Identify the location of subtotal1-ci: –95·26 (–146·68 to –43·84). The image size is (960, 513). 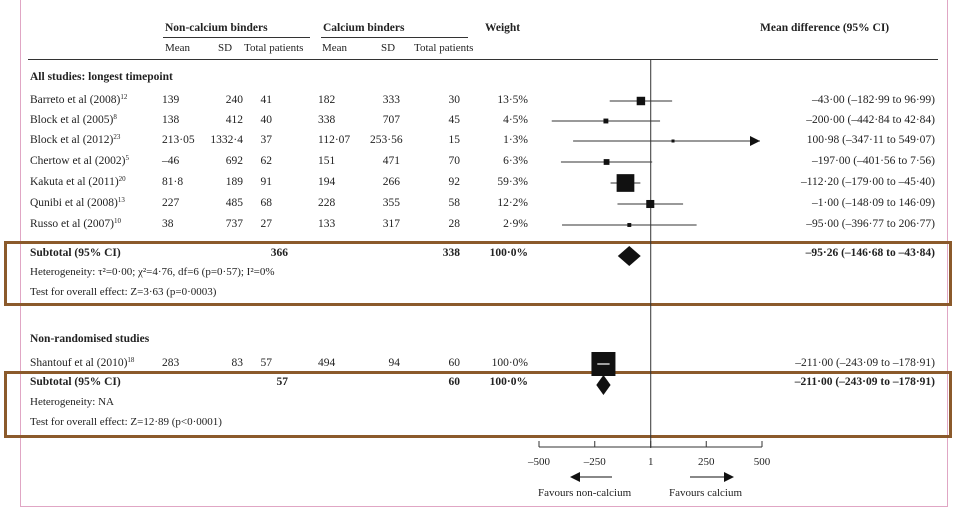
(870, 253).